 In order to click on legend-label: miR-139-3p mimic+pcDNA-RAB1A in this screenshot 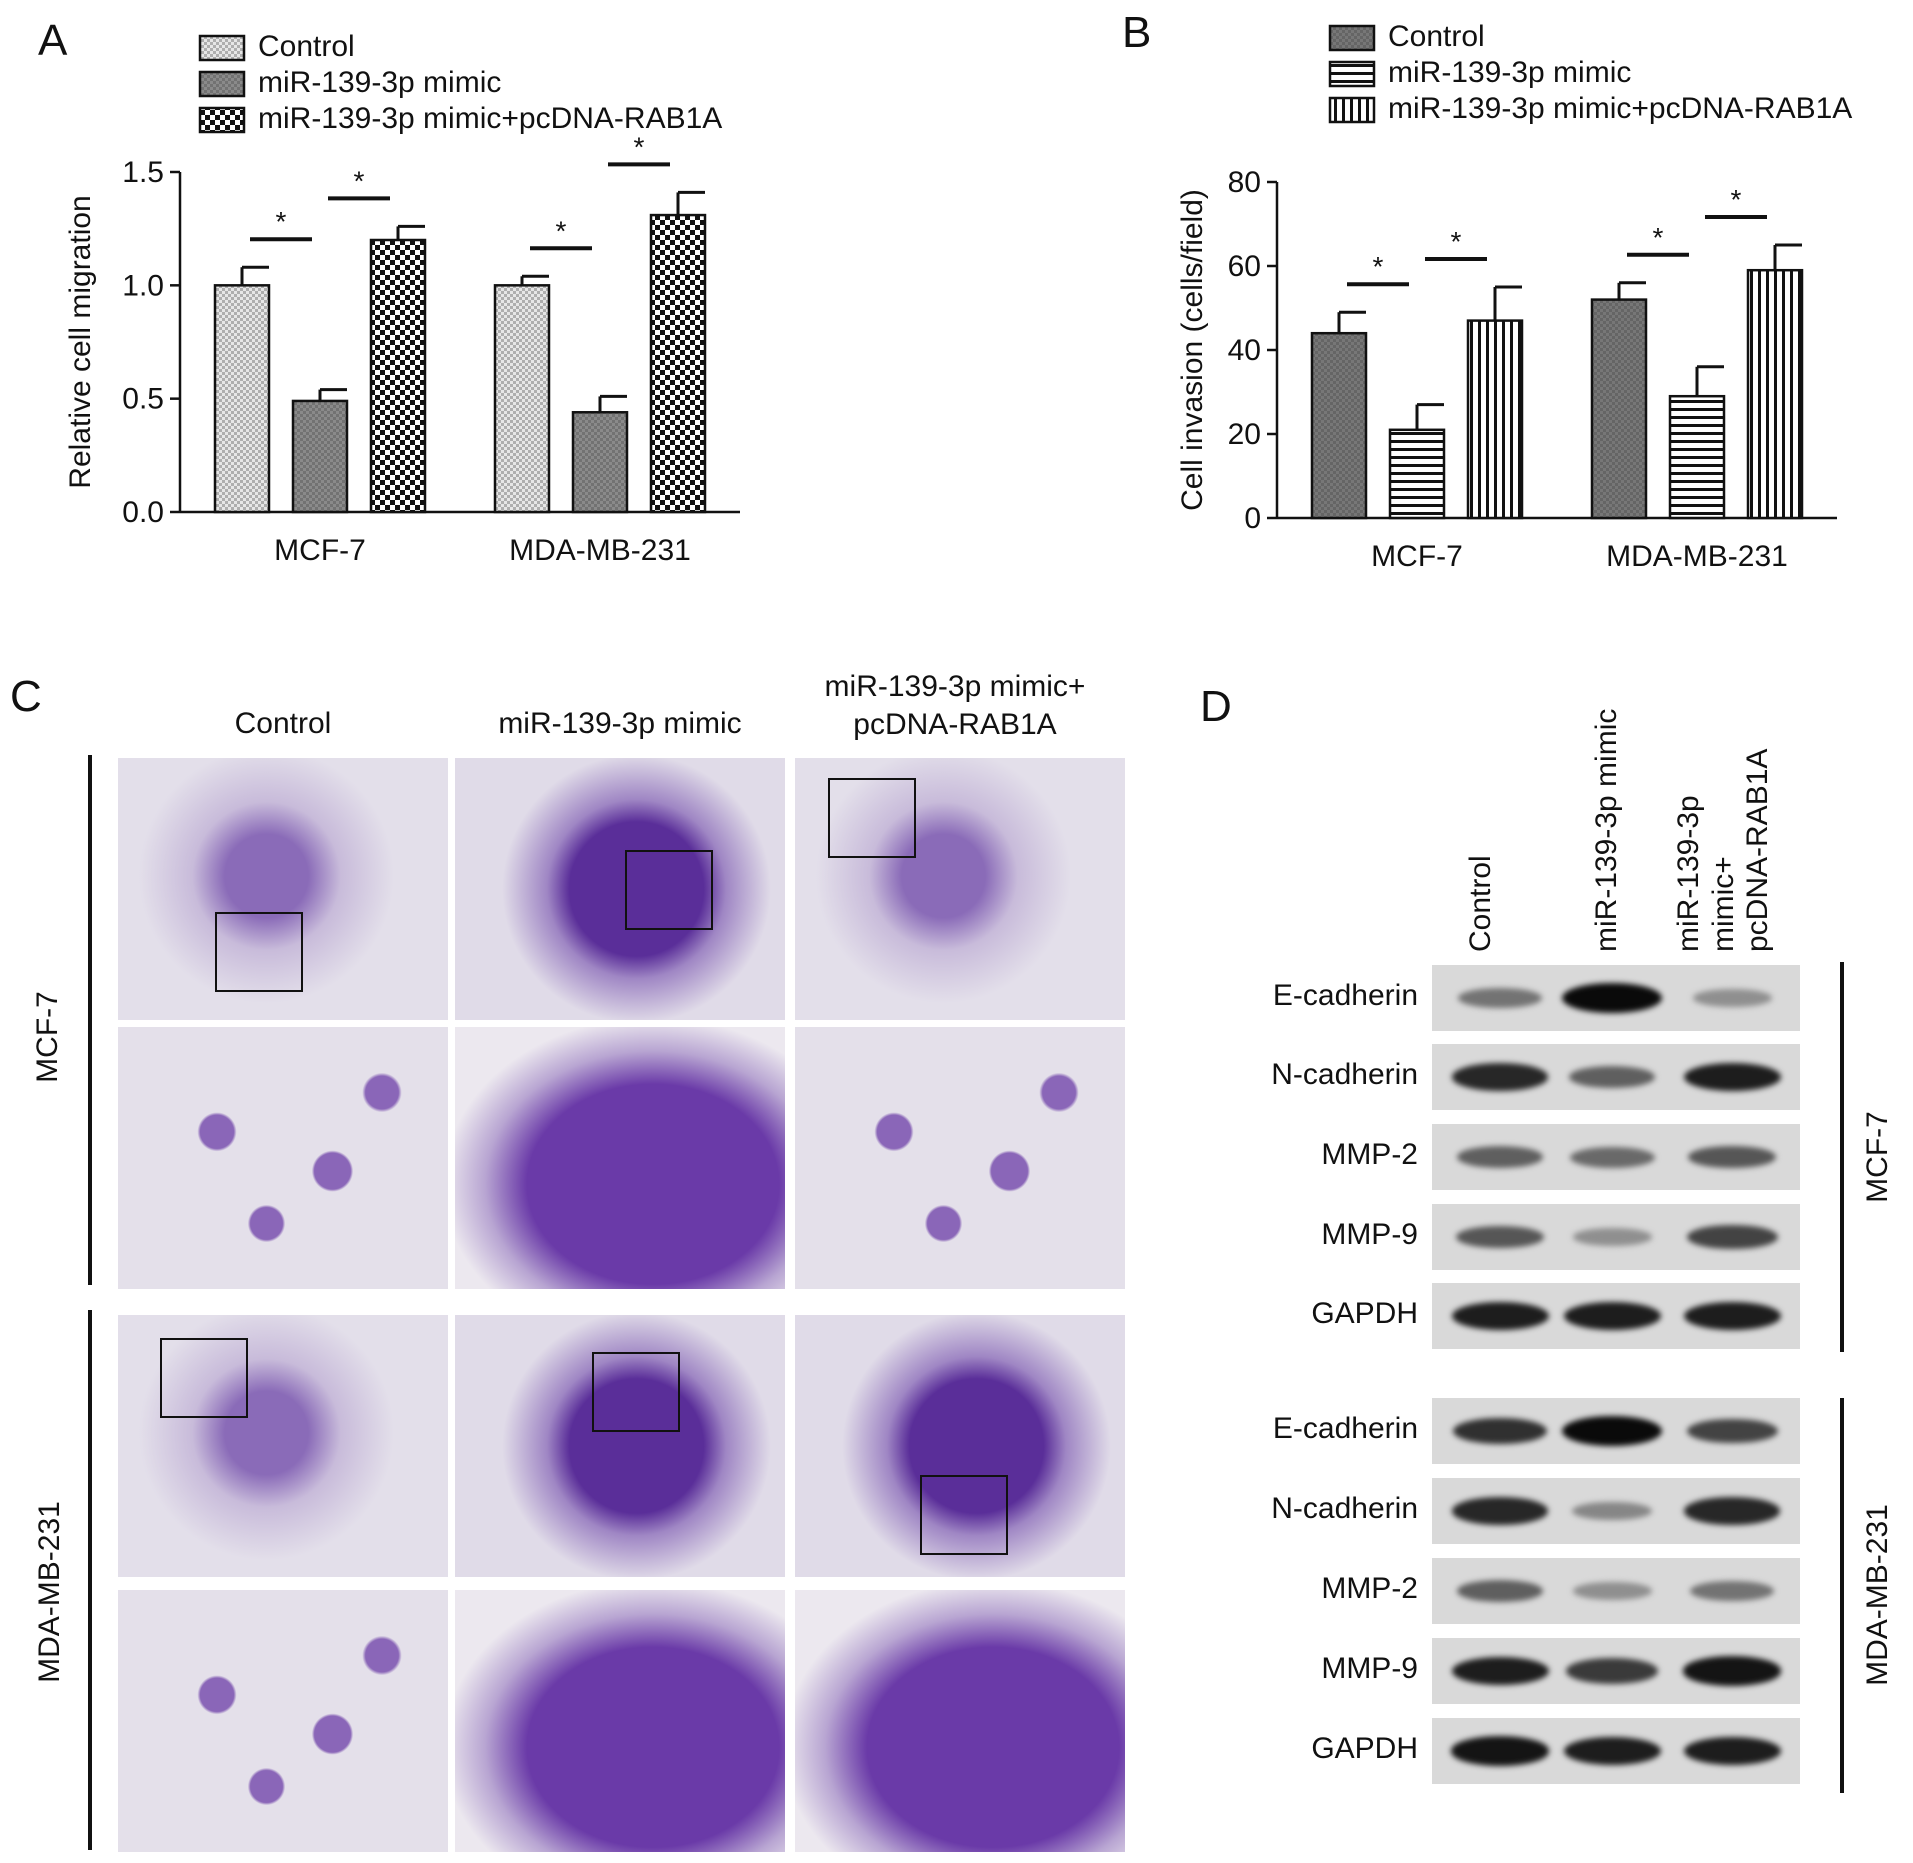, I will do `click(490, 118)`.